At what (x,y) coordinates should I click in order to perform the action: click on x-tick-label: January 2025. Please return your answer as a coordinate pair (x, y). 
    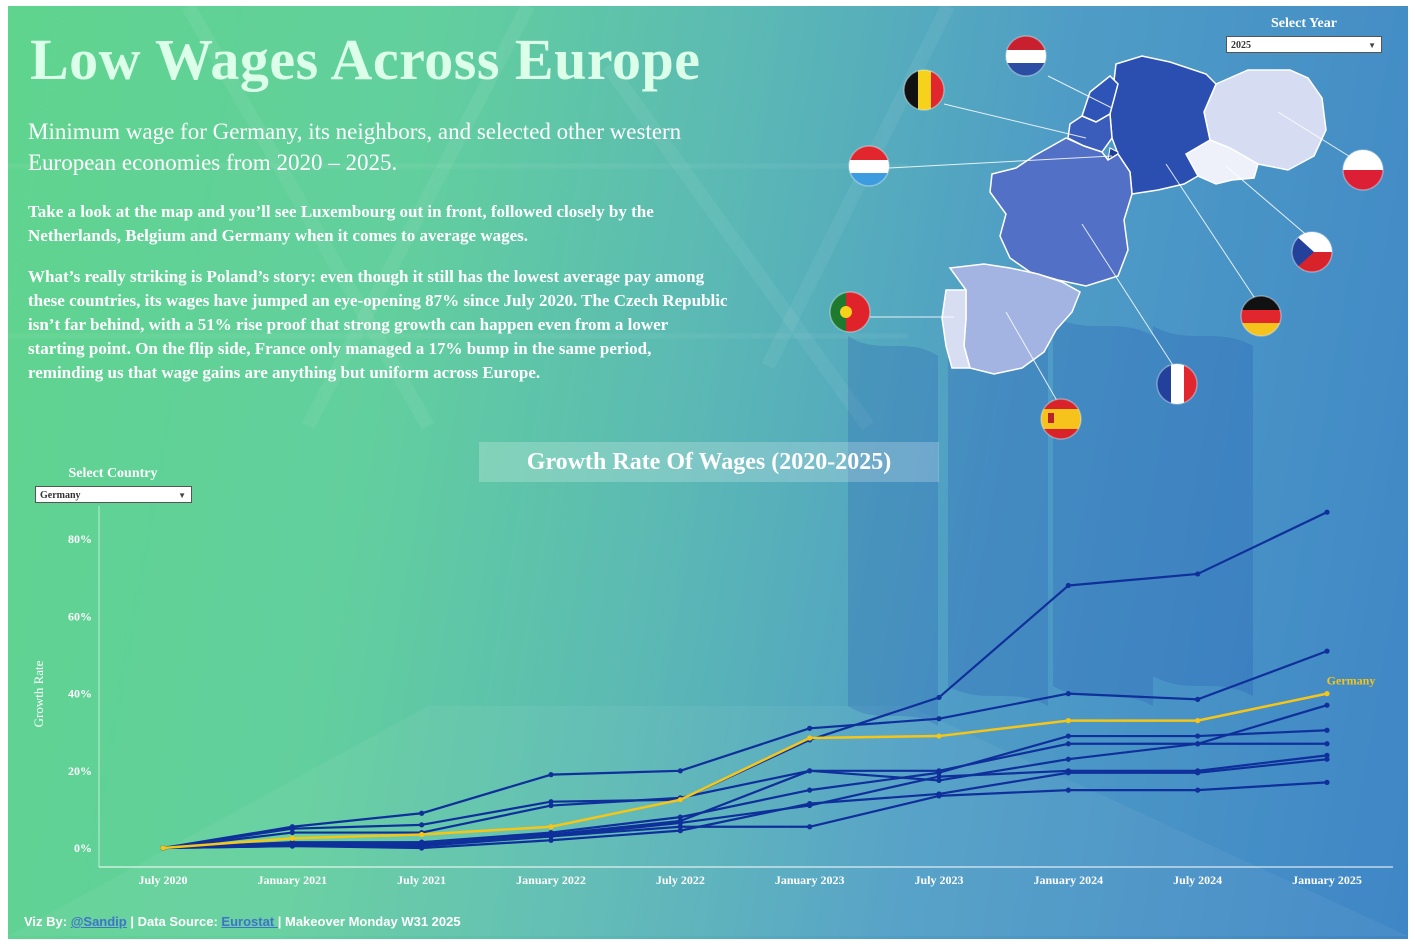
    Looking at the image, I should click on (1327, 880).